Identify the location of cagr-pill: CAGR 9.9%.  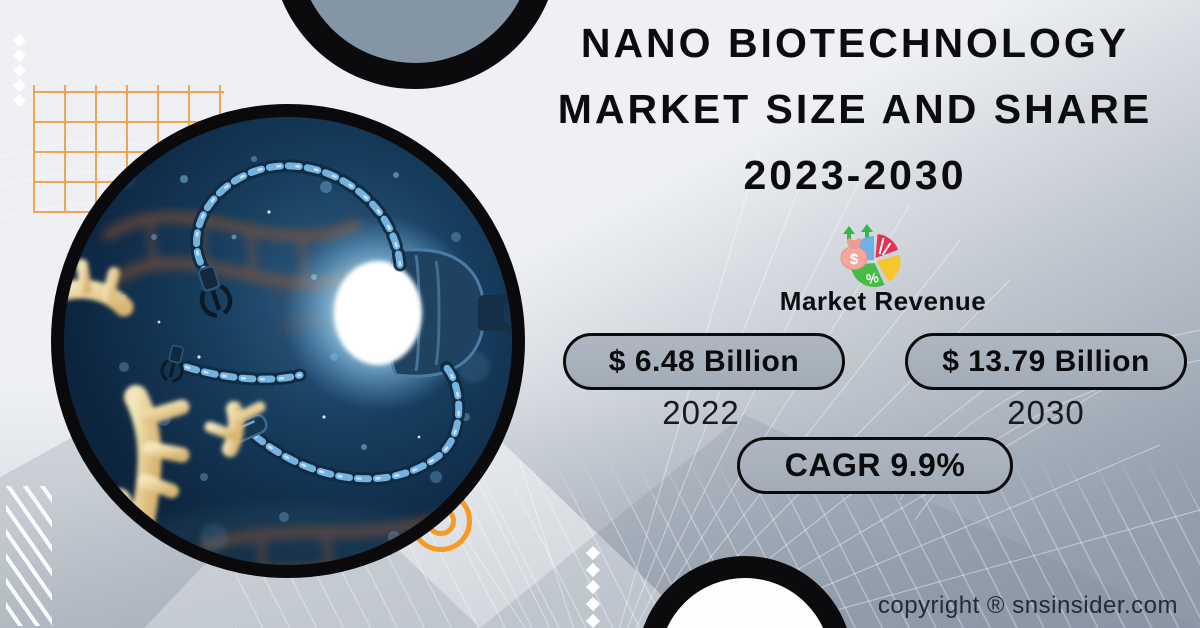
(875, 465).